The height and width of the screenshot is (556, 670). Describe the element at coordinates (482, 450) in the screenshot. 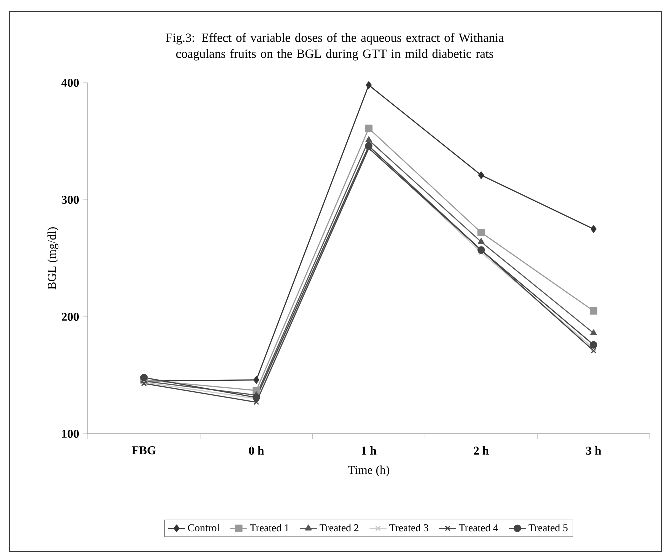

I see `x-tick-label: 2 h` at that location.